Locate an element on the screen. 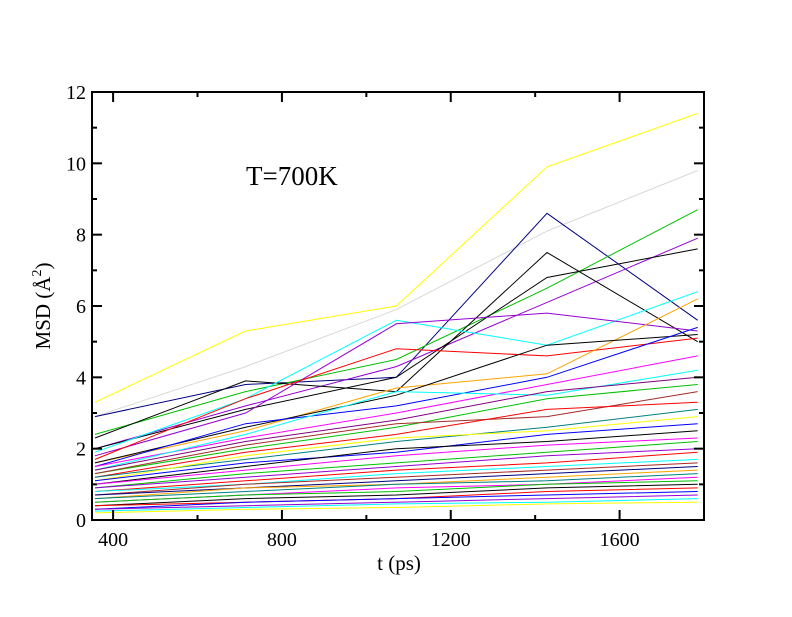 Image resolution: width=792 pixels, height=617 pixels. y-tick-label: 2 is located at coordinates (81, 450).